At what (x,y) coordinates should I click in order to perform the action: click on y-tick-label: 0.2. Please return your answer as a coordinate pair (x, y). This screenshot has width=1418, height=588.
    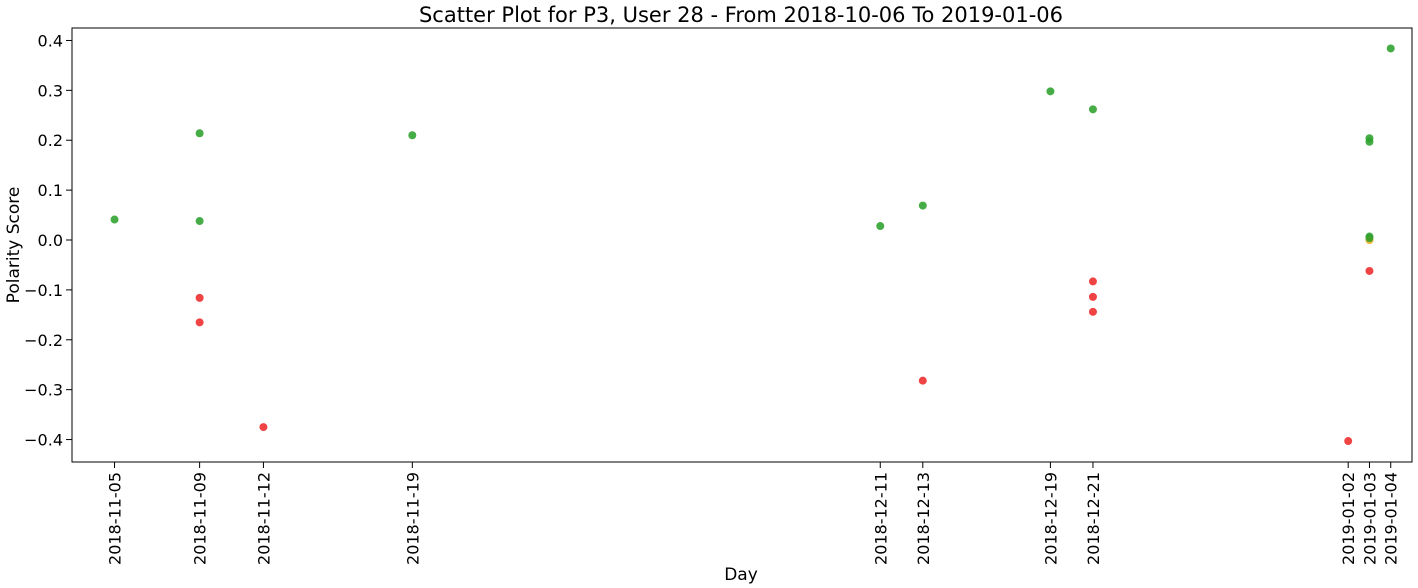
    Looking at the image, I should click on (50, 140).